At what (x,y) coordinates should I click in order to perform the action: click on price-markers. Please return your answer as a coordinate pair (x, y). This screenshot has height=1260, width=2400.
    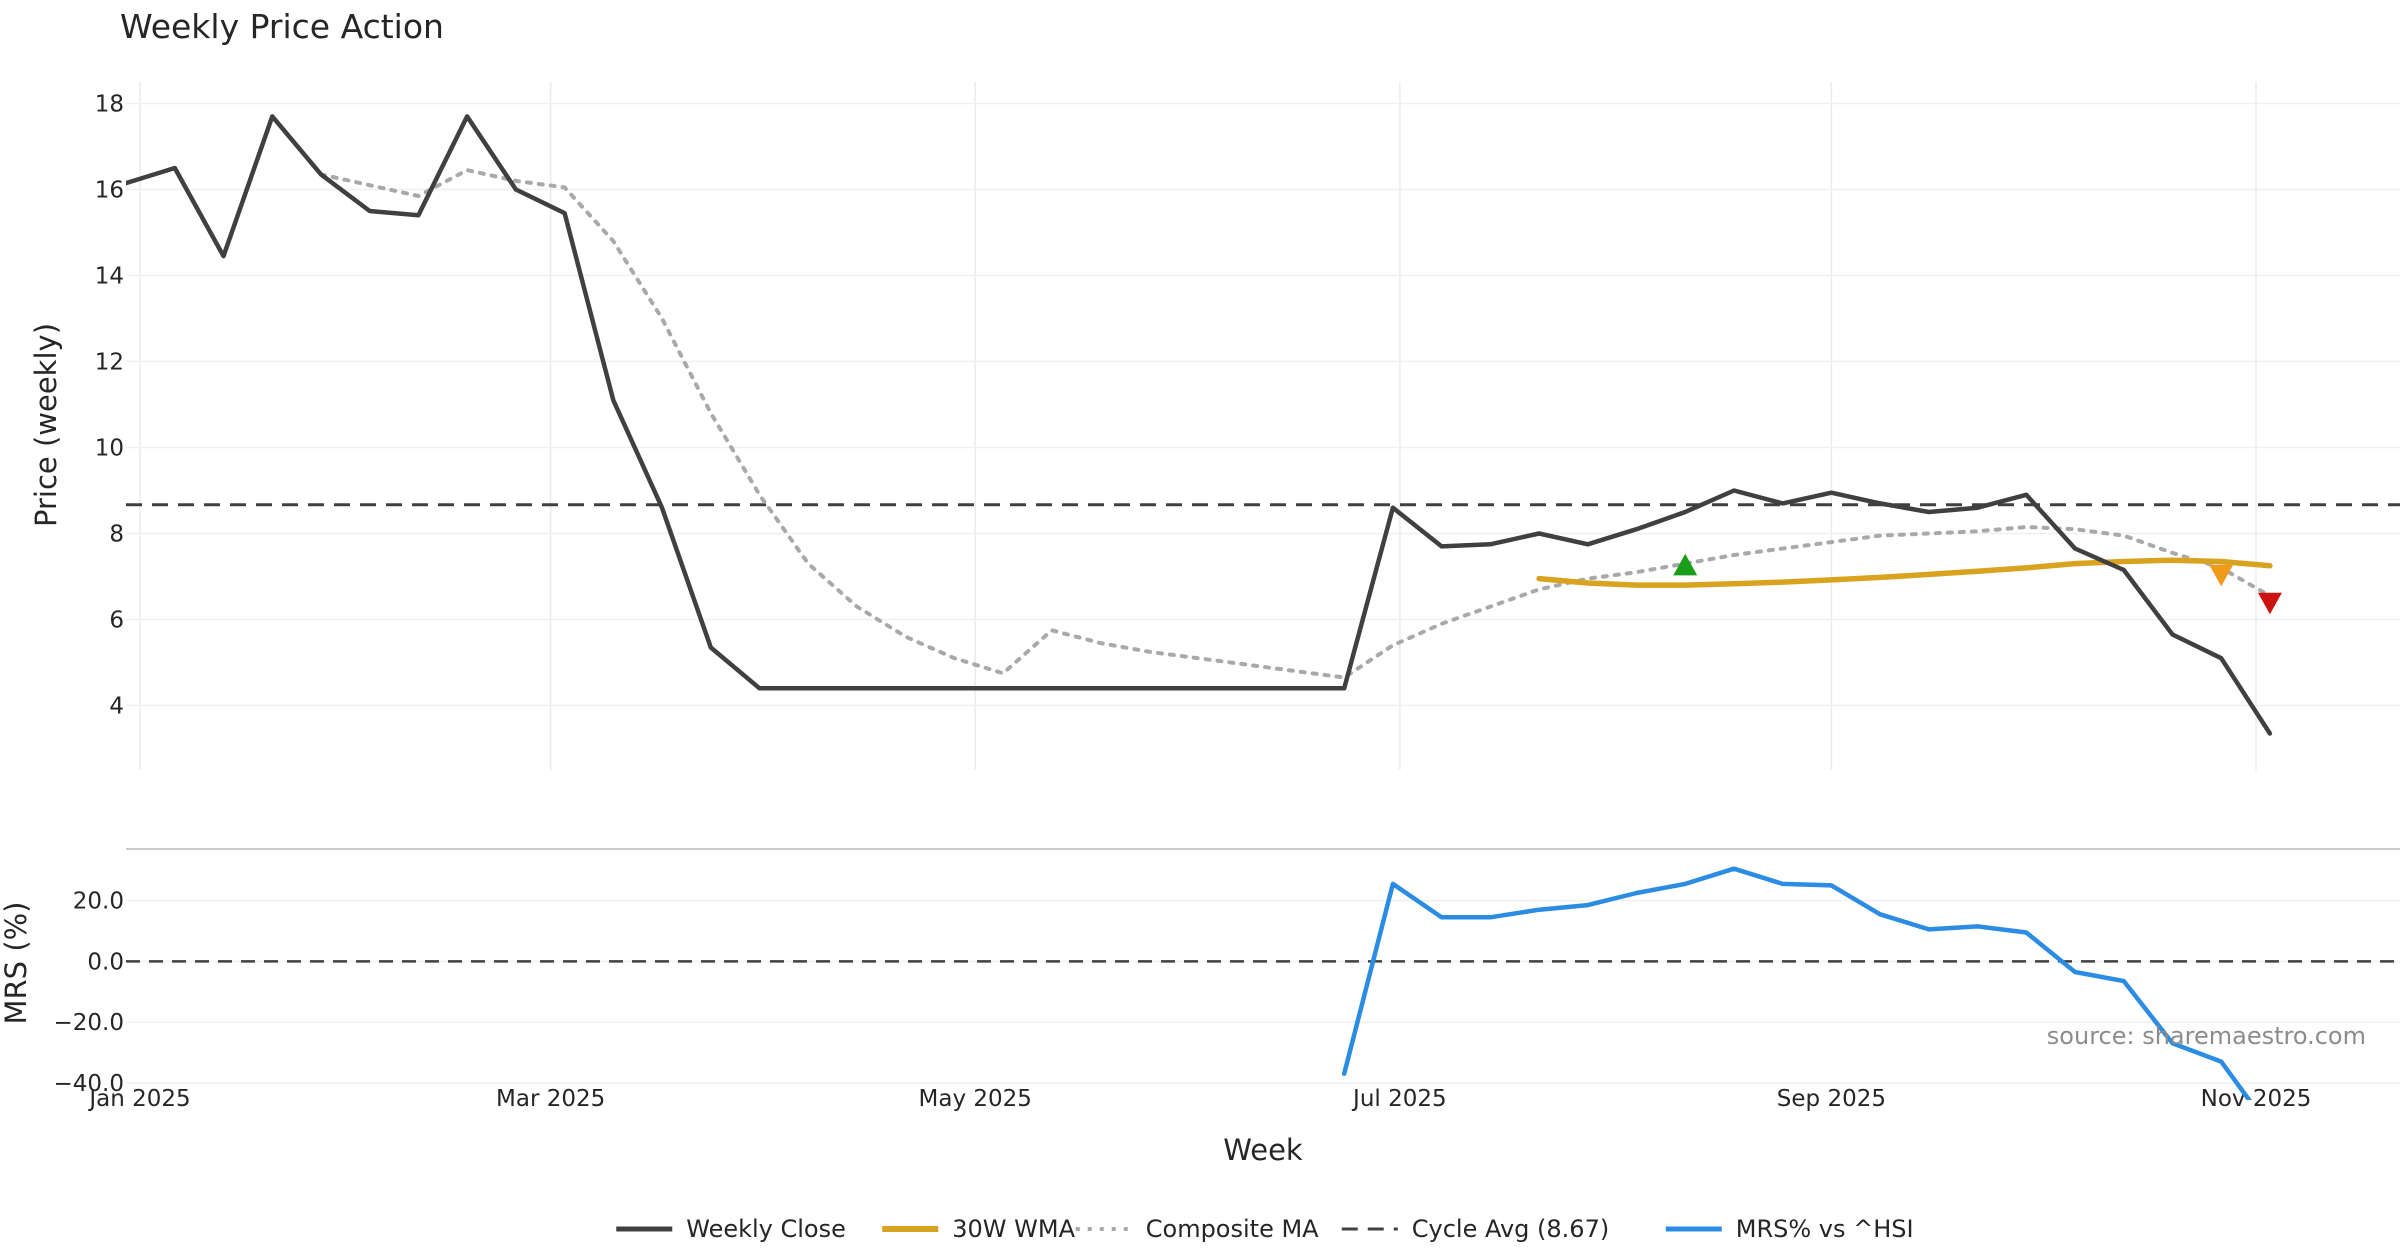
    Looking at the image, I should click on (1977, 584).